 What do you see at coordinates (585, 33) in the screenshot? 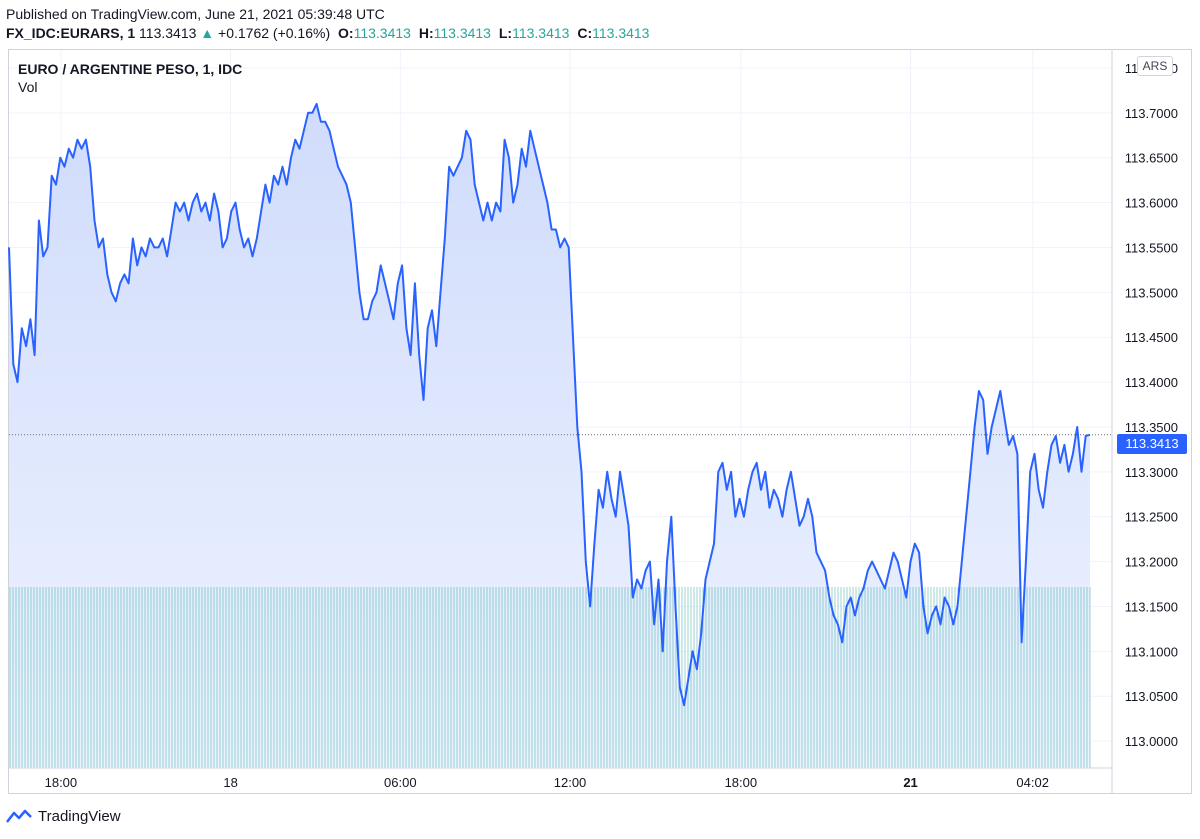
I see `close-label: C:` at bounding box center [585, 33].